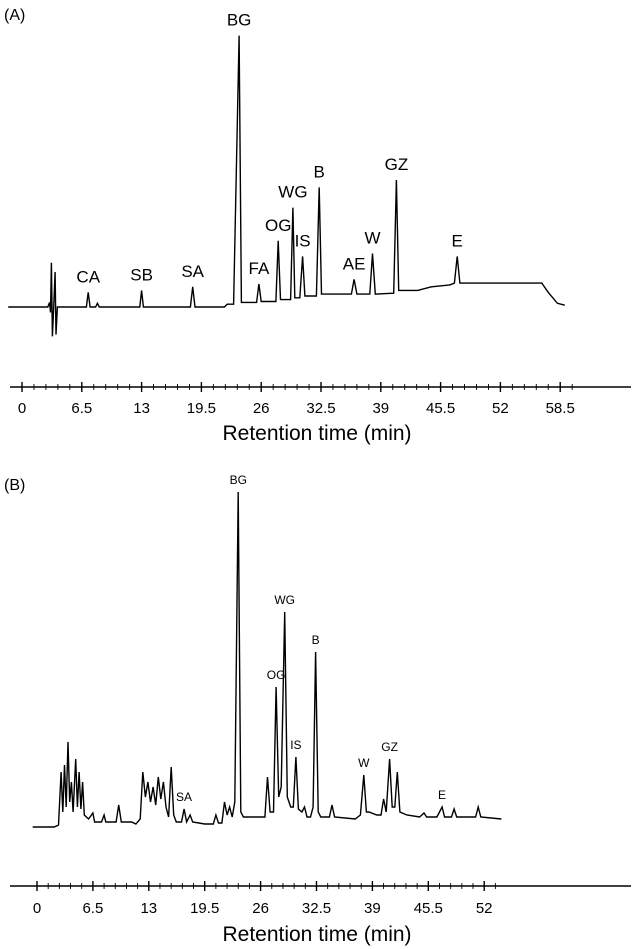  What do you see at coordinates (316, 934) in the screenshot?
I see `panel-b-x-axis-title: Retention time (min)` at bounding box center [316, 934].